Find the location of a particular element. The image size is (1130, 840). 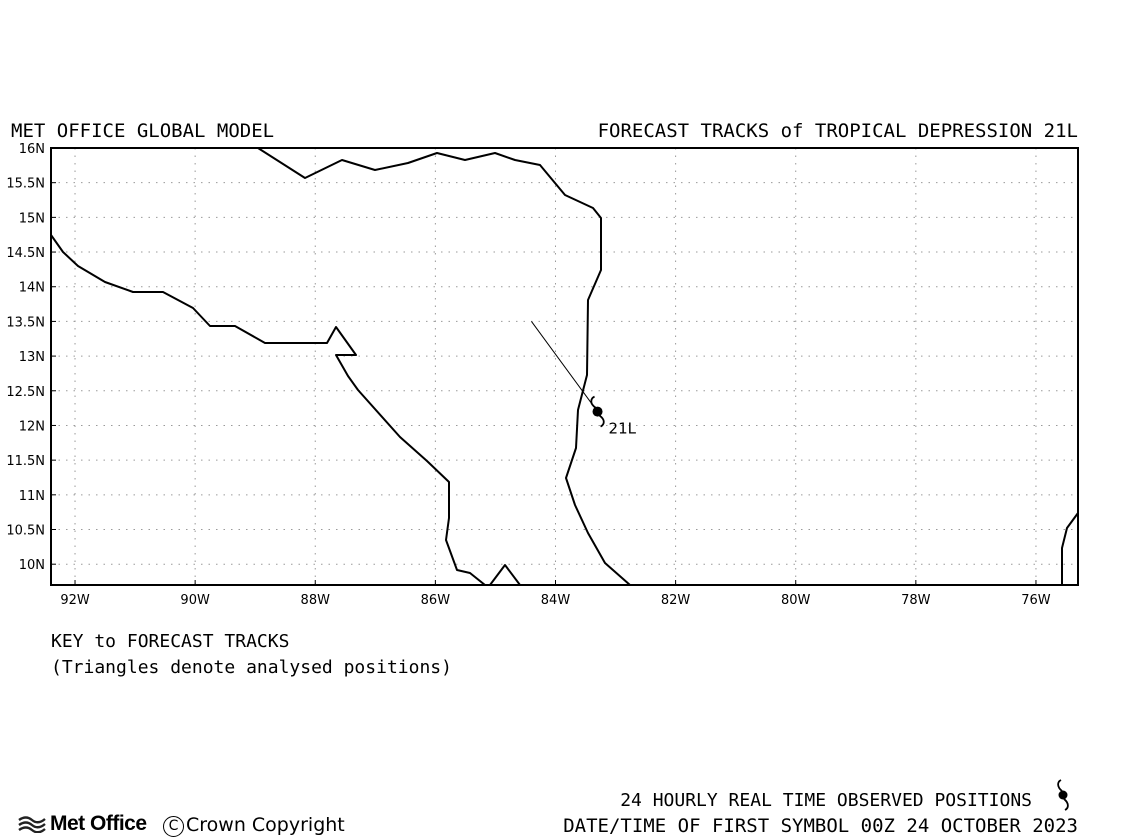

key-note: (Triangles denote analysed positions) is located at coordinates (251, 667).